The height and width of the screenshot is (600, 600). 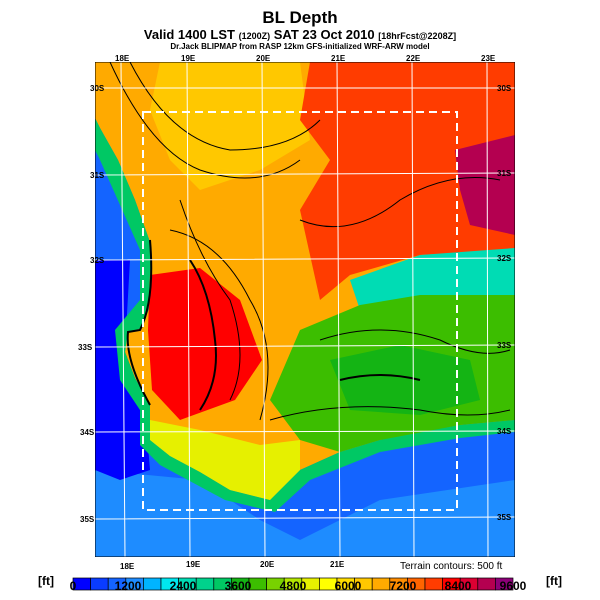 What do you see at coordinates (348, 586) in the screenshot?
I see `colorbar-label: 6000` at bounding box center [348, 586].